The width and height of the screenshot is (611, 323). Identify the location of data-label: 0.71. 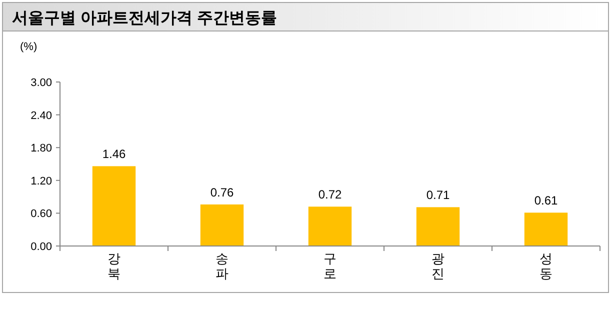
(438, 195).